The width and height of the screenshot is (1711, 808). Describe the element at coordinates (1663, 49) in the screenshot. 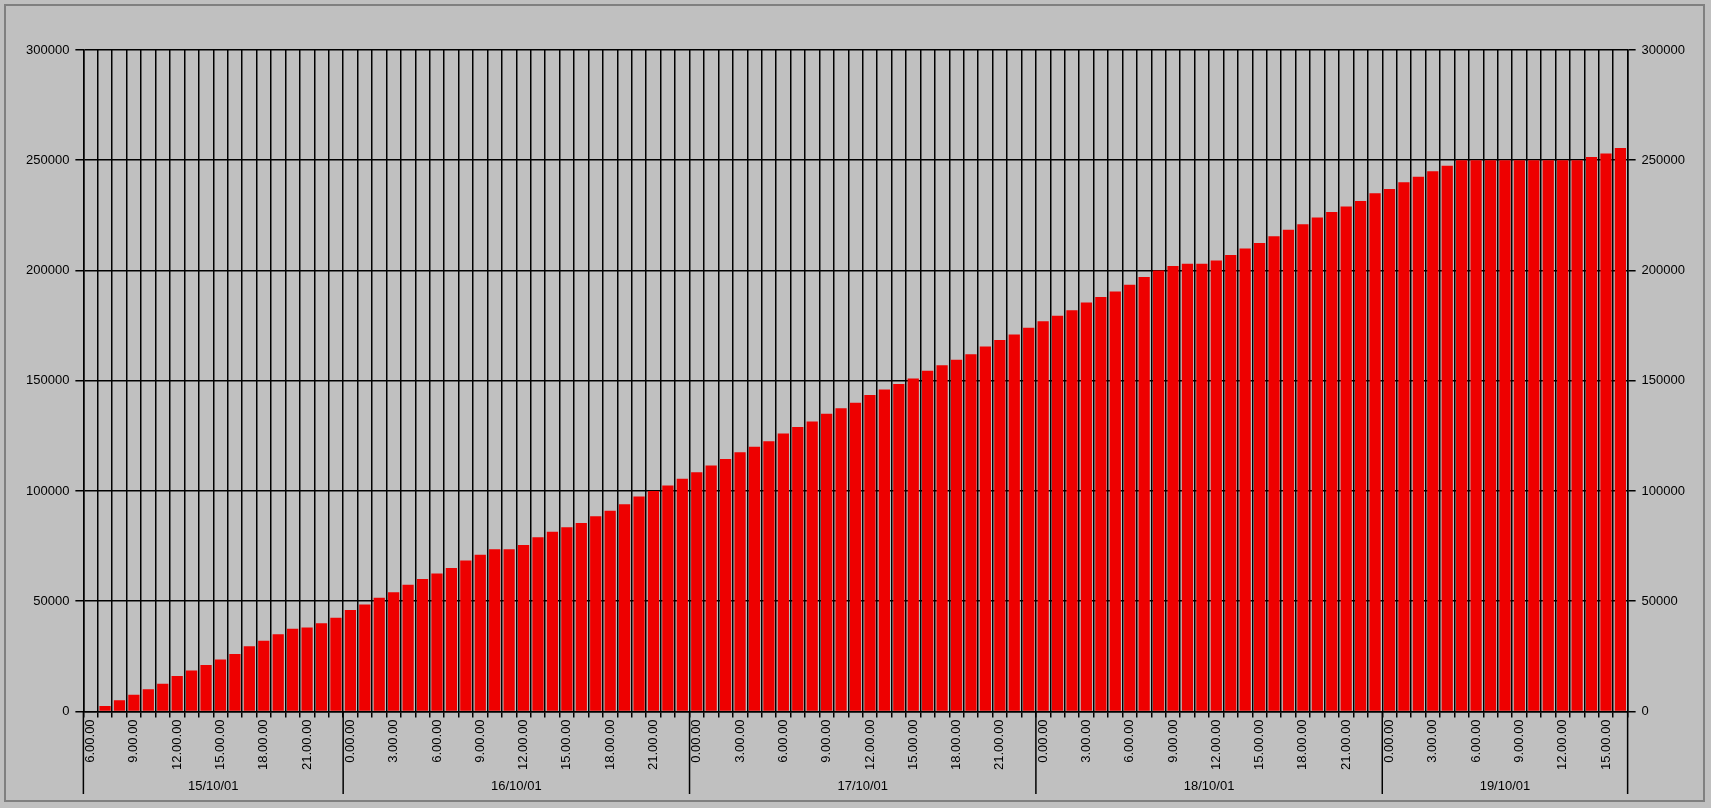

I see `y2-tick-label: 300000` at that location.